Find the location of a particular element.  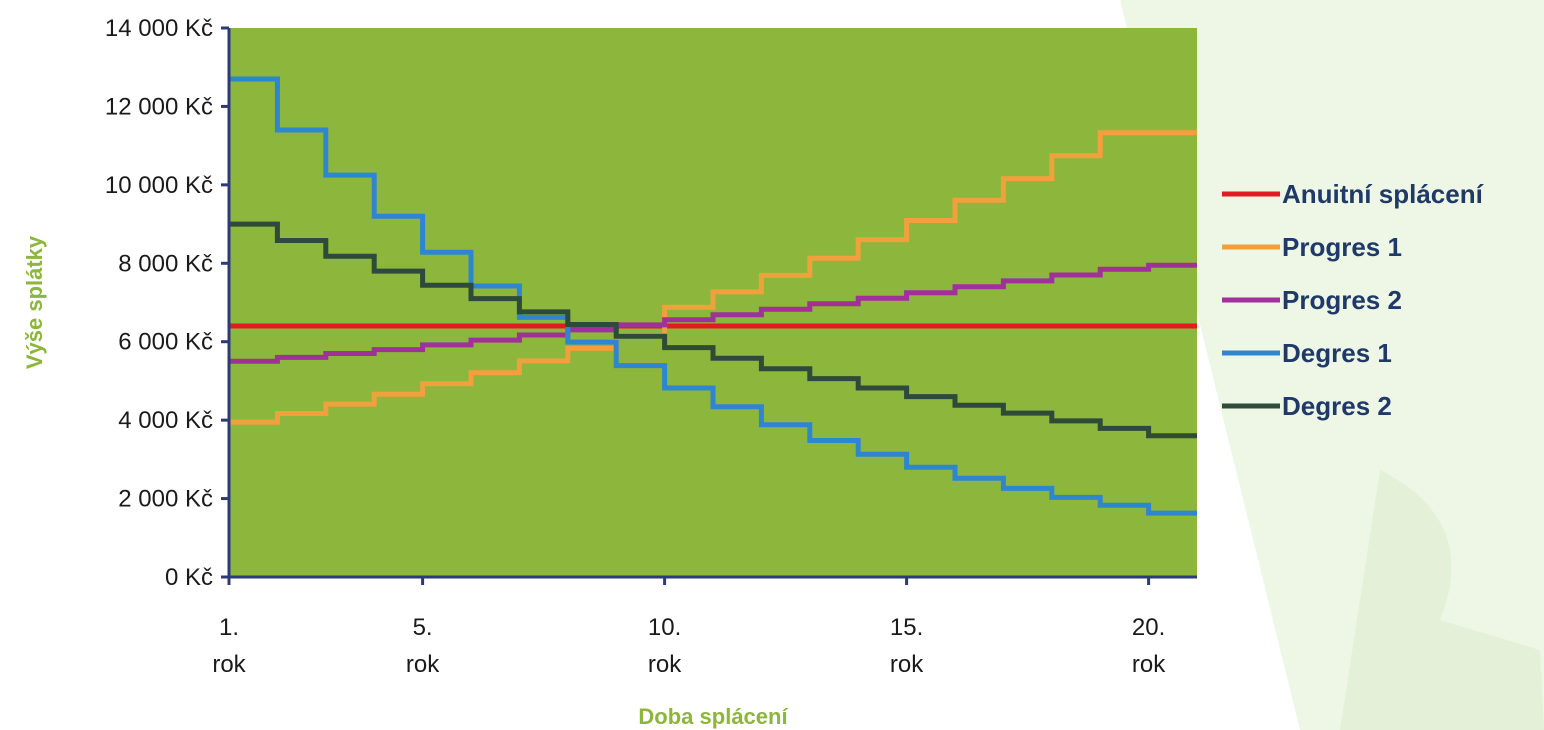

y-tick-label: 10 000 Kč is located at coordinates (159, 185).